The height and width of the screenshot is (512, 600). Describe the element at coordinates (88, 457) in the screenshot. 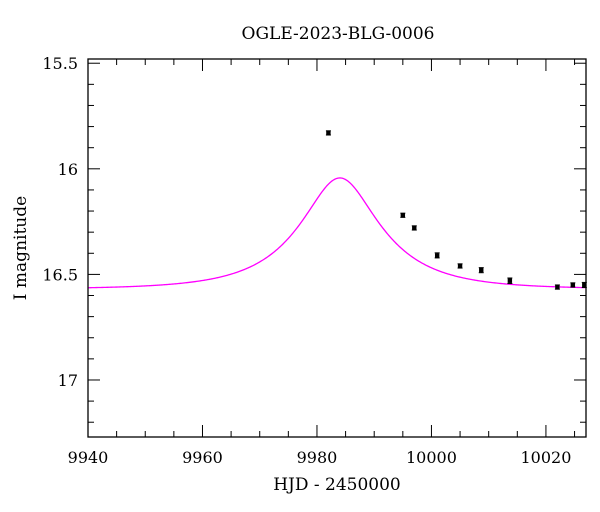

I see `x-tick-label: 9940` at that location.